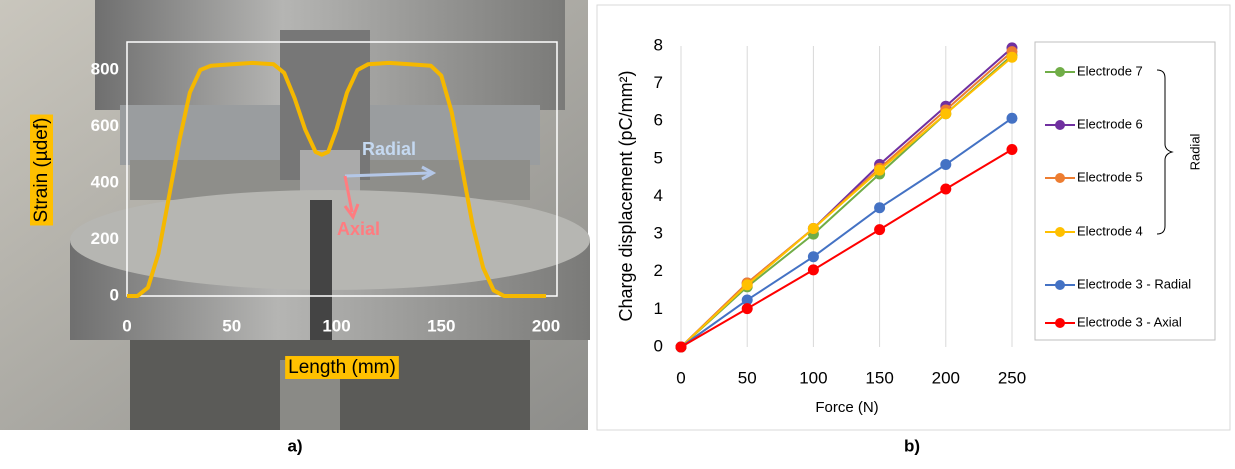  I want to click on x-axis-label: Force (N), so click(846, 407).